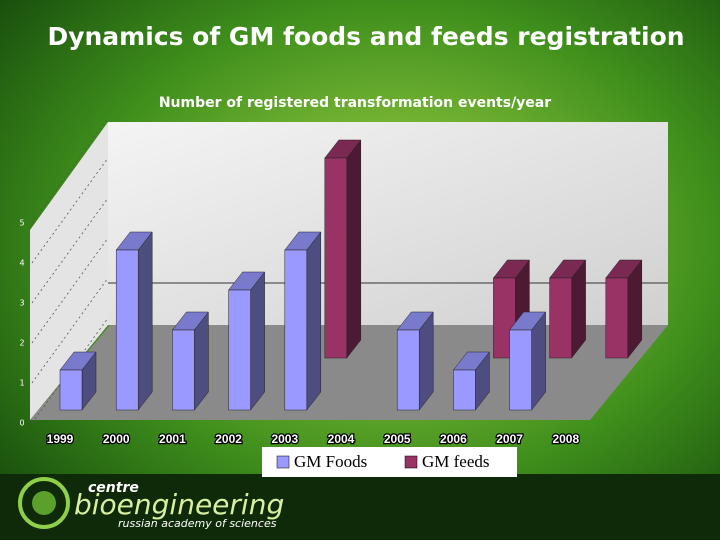  Describe the element at coordinates (21, 383) in the screenshot. I see `y-tick-label: 1` at that location.